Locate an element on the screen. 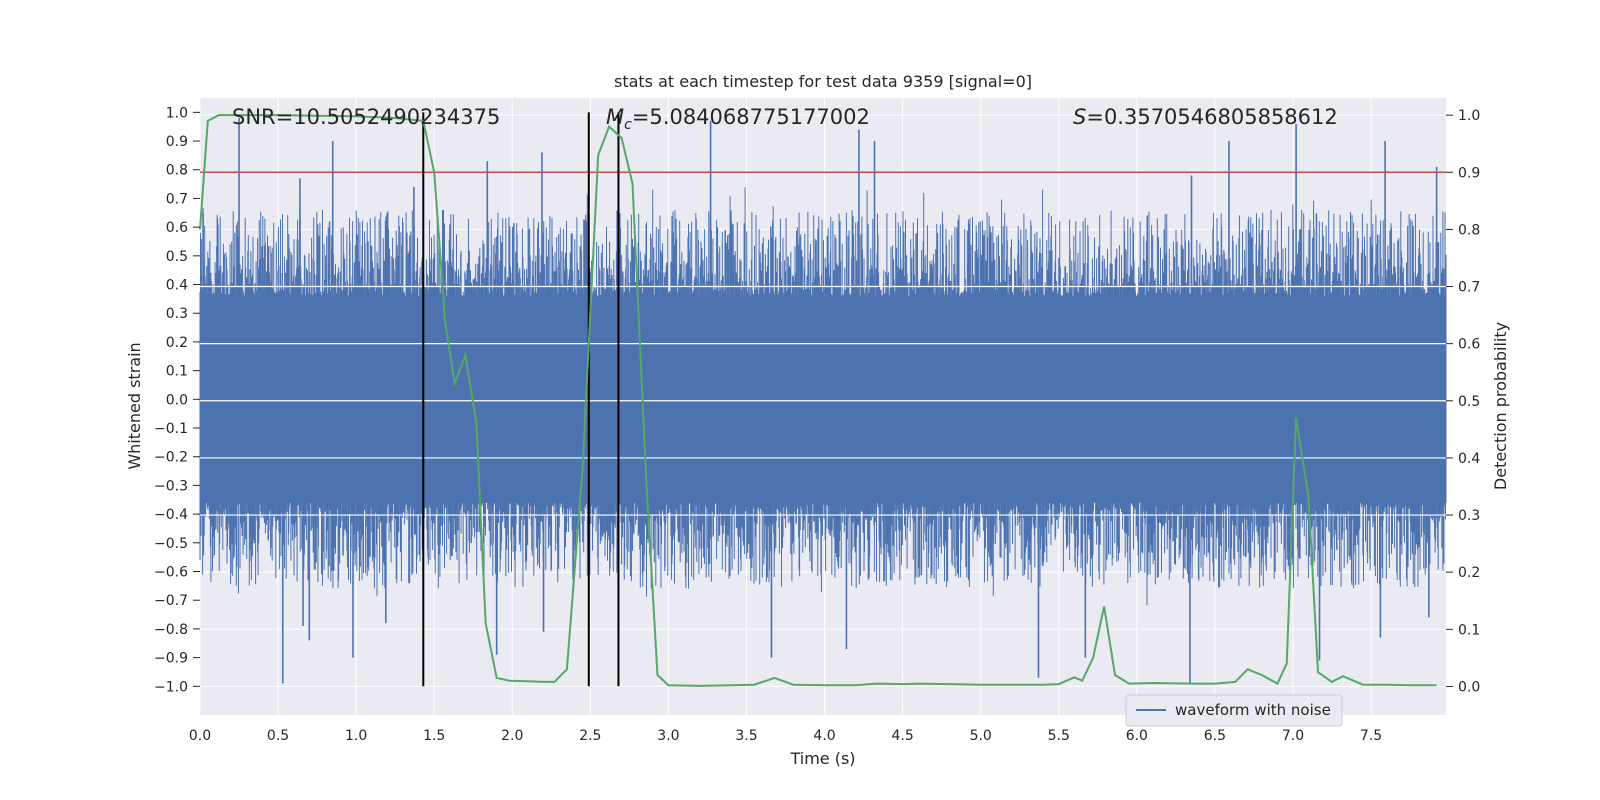  s-symbol: S is located at coordinates (1079, 117).